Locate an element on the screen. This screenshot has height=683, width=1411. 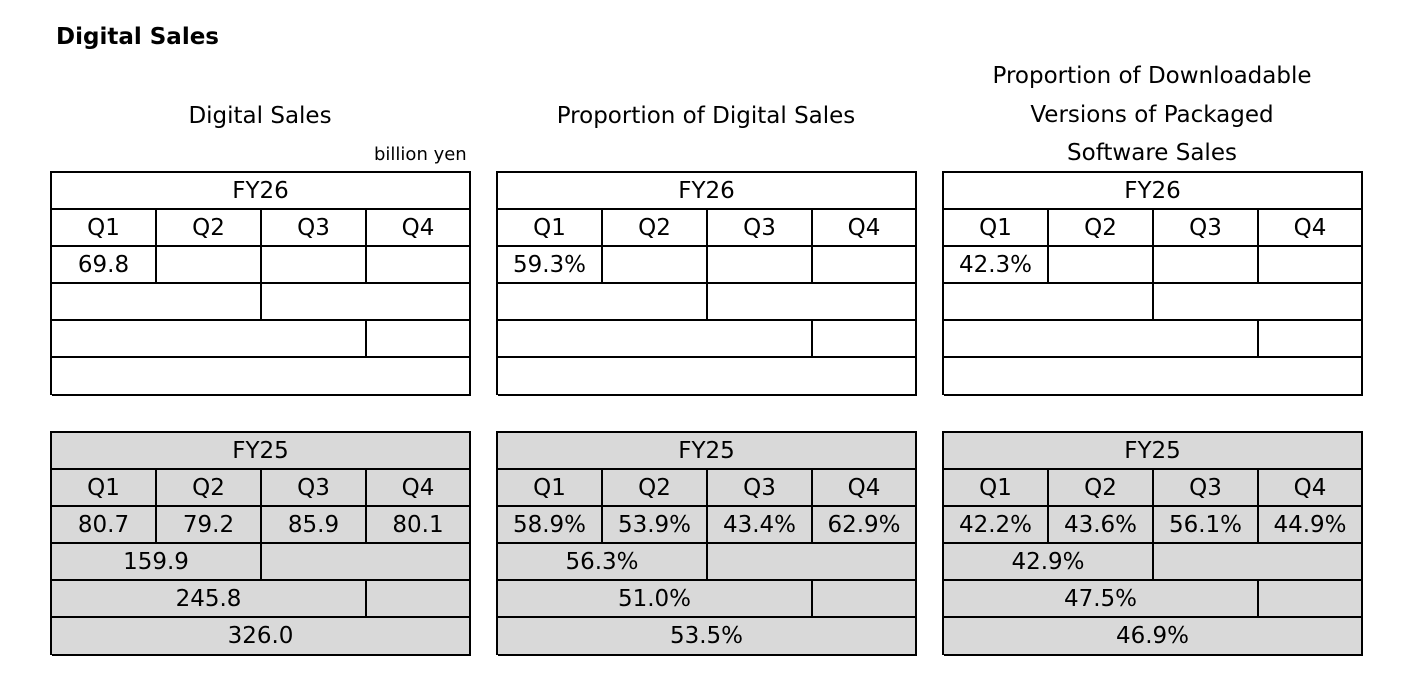
first-half-value: 42.9% is located at coordinates (1049, 562).